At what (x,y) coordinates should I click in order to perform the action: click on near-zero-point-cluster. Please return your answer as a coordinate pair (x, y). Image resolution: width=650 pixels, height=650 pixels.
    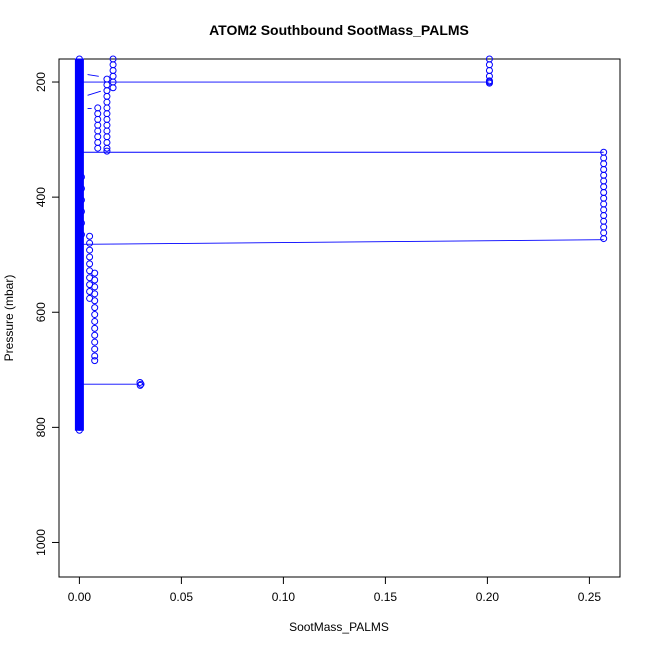
    Looking at the image, I should click on (79, 244).